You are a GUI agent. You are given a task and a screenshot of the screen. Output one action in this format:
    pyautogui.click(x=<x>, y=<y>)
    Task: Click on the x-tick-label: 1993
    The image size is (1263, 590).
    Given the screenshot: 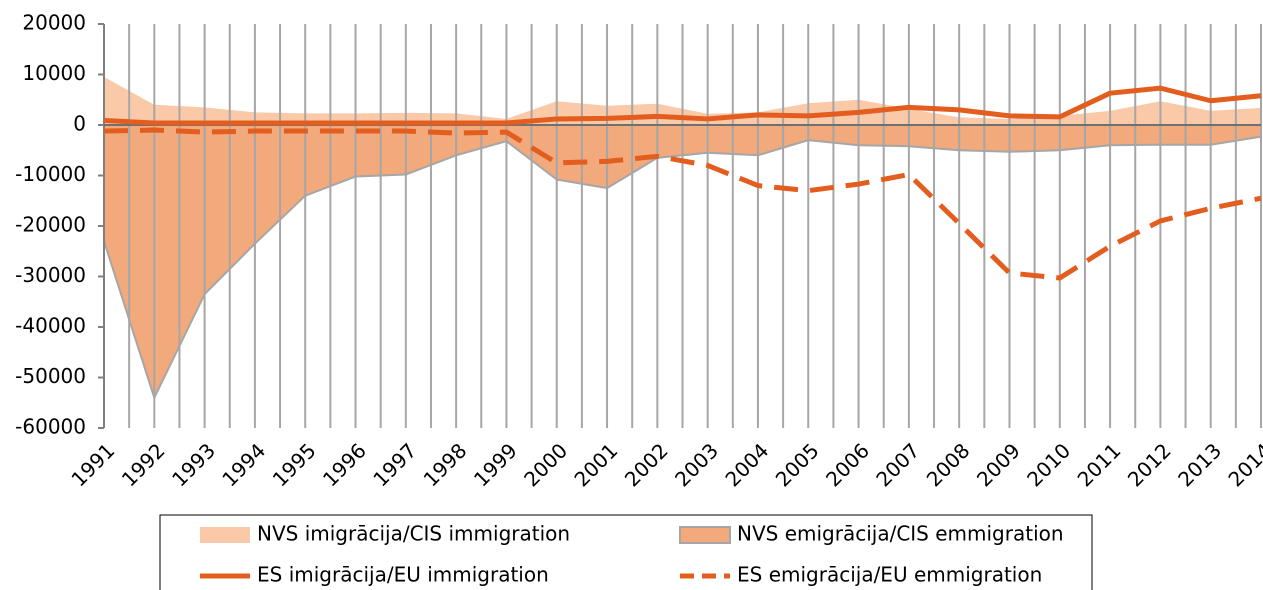 What is the action you would take?
    pyautogui.click(x=193, y=464)
    